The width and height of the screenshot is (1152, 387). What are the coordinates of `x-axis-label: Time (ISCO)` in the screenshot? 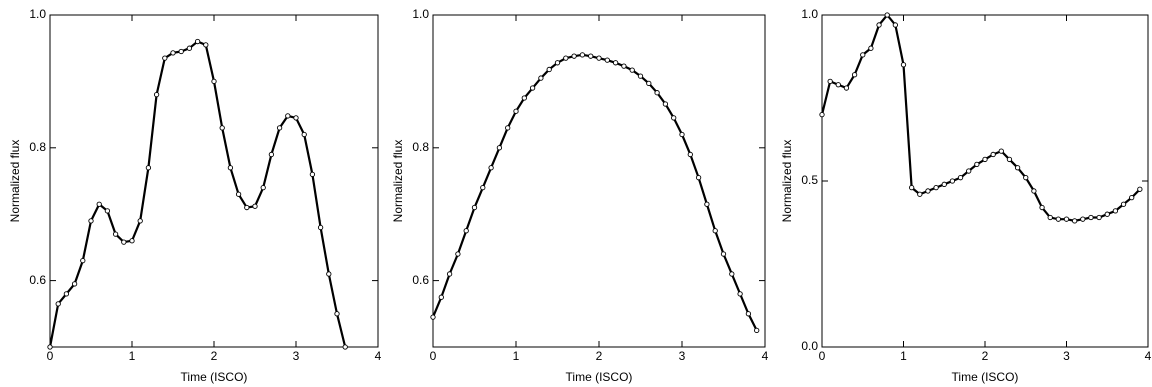 It's located at (599, 377).